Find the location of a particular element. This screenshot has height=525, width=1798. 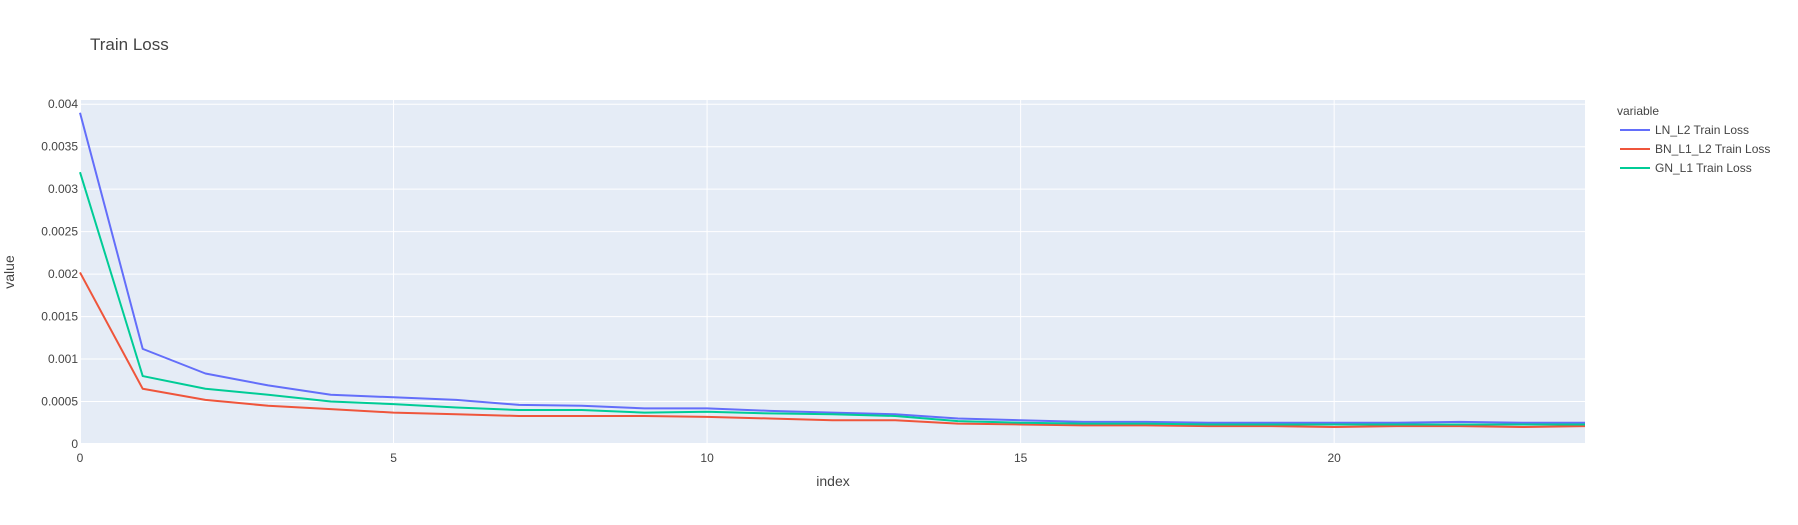

legend-label: BN_L1_L2 Train Loss is located at coordinates (1712, 149).